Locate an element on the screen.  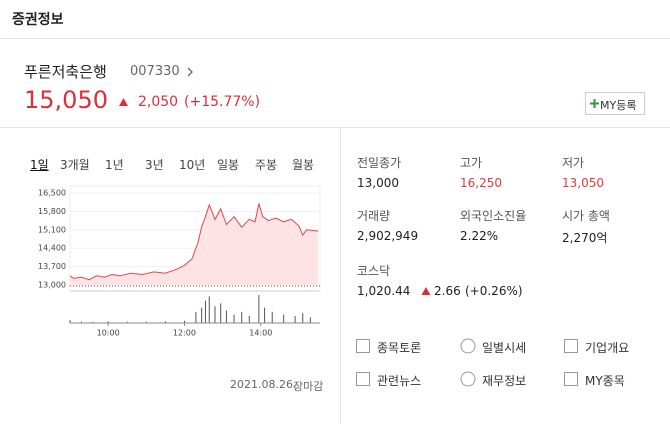
price-line is located at coordinates (194, 242).